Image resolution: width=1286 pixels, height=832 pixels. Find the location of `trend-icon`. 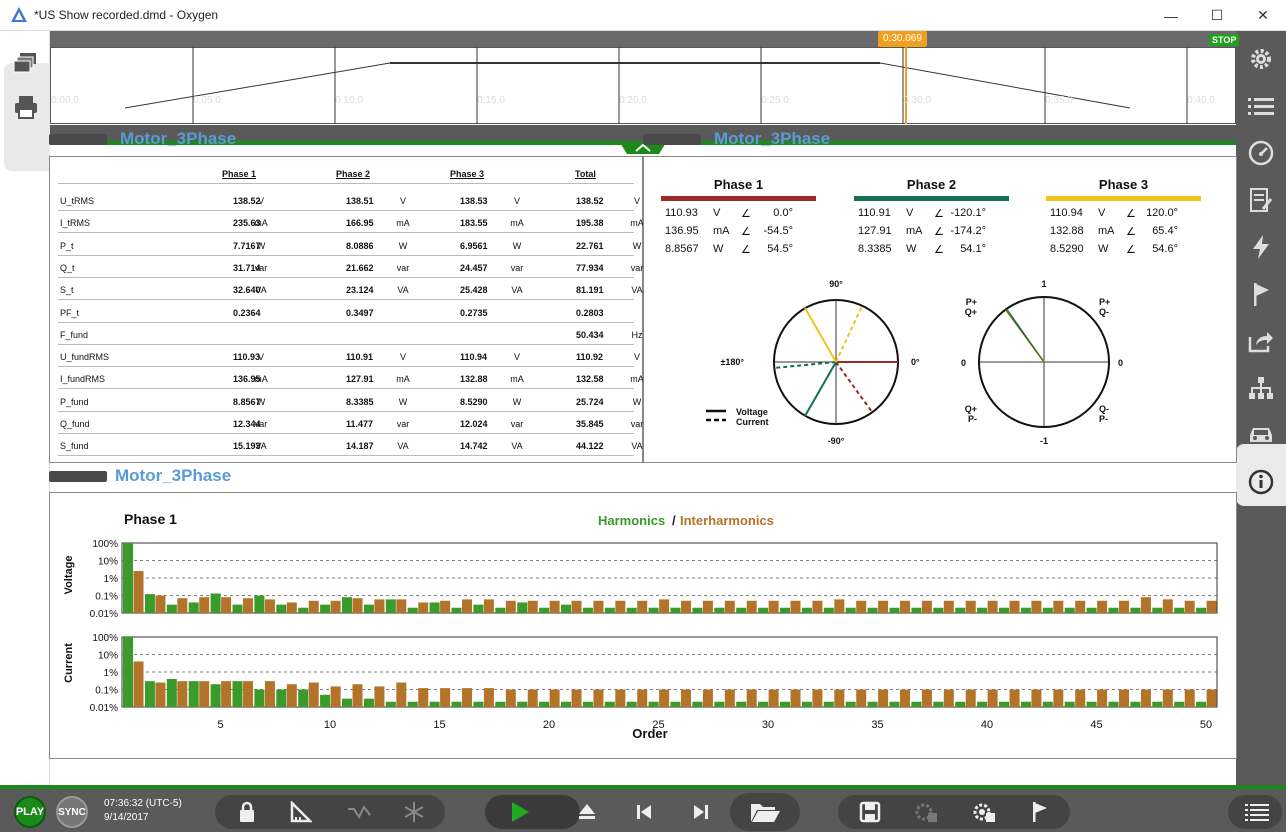

trend-icon is located at coordinates (359, 812).